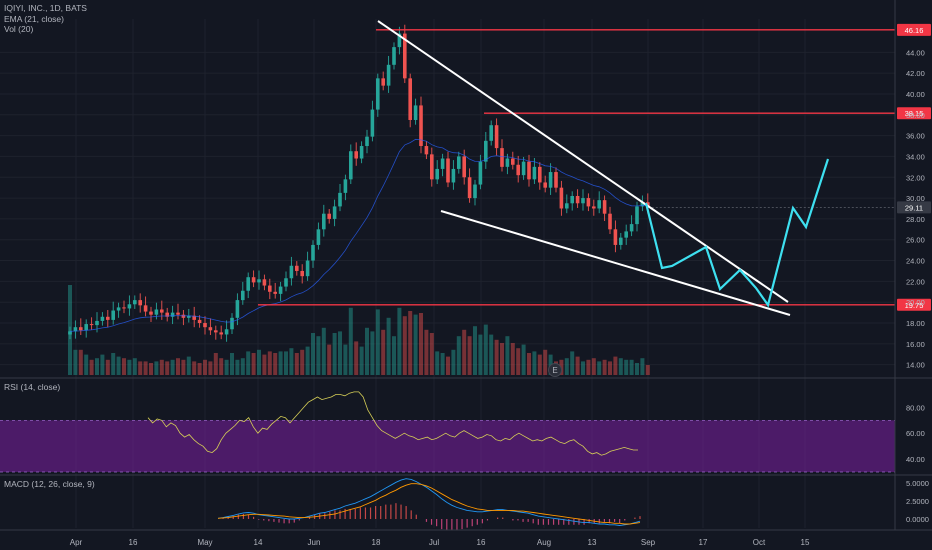  What do you see at coordinates (76, 542) in the screenshot?
I see `time-tick-label: Apr` at bounding box center [76, 542].